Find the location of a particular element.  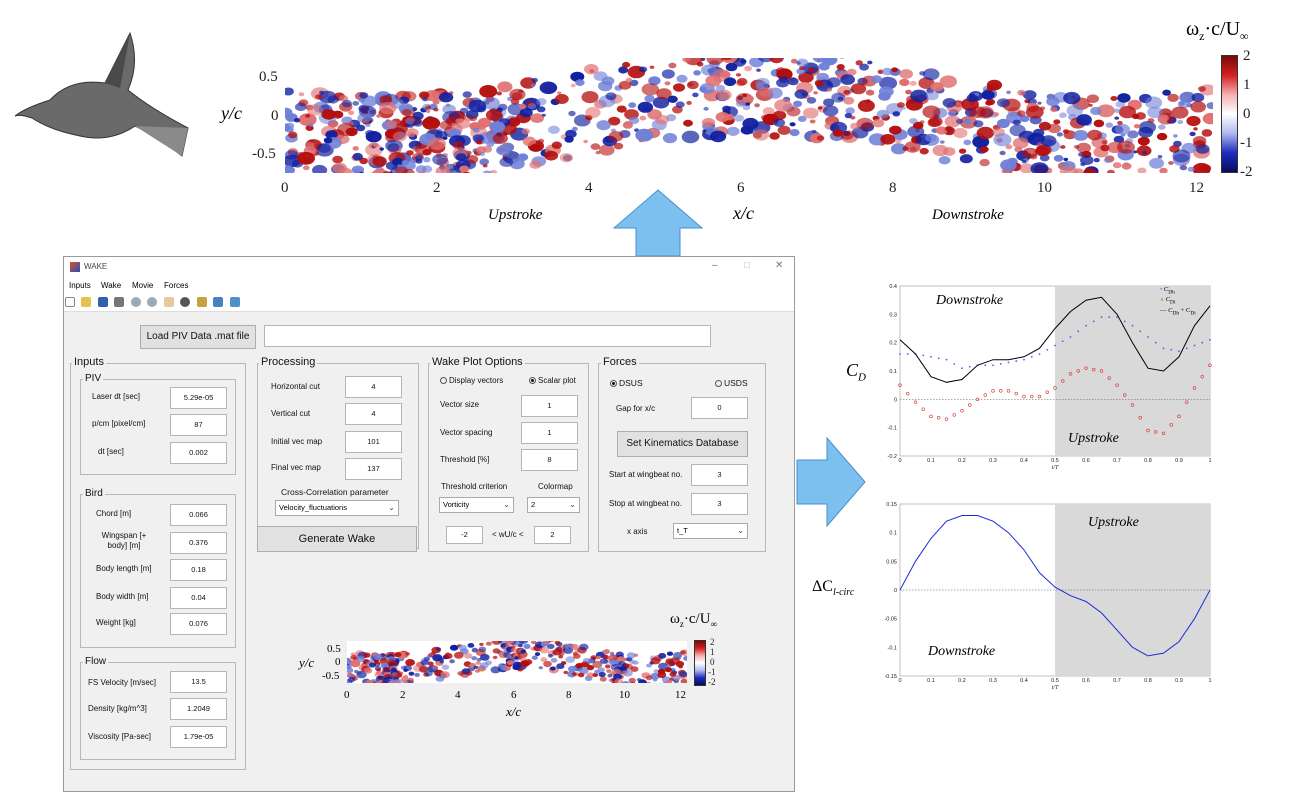

zoom-in-icon is located at coordinates (135, 302).